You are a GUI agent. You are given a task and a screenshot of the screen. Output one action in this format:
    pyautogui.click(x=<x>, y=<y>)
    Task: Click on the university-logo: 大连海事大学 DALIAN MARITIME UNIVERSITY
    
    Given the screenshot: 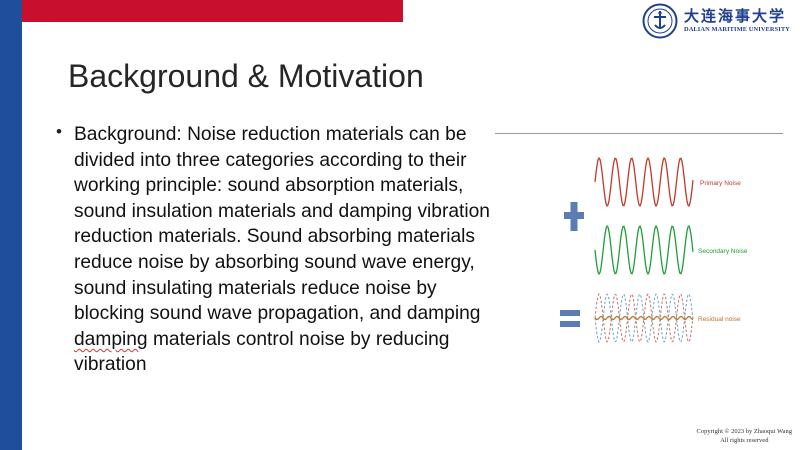 What is the action you would take?
    pyautogui.click(x=717, y=21)
    